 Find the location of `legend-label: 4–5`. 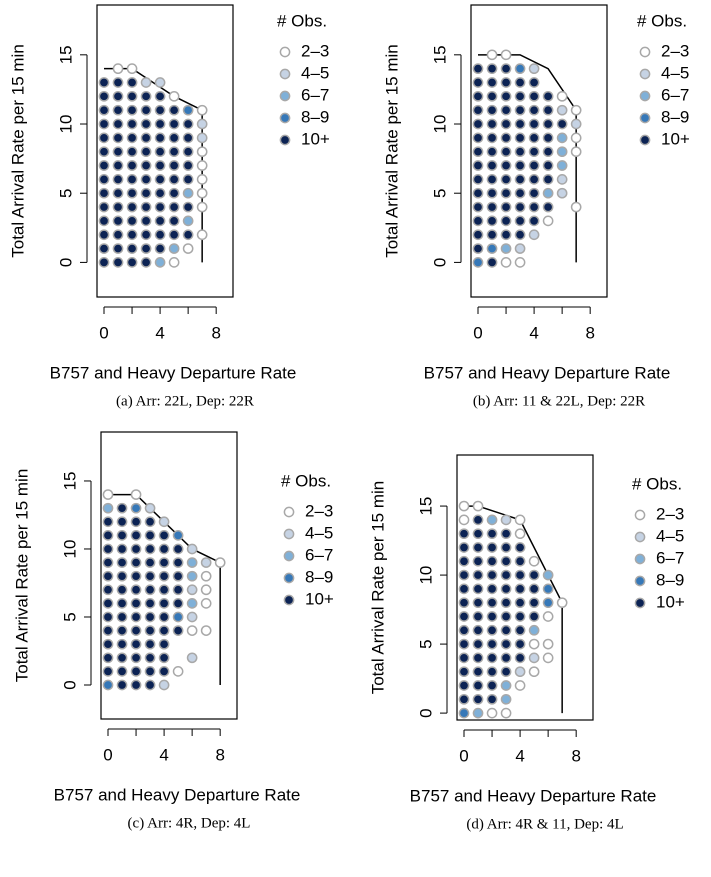

legend-label: 4–5 is located at coordinates (315, 72).